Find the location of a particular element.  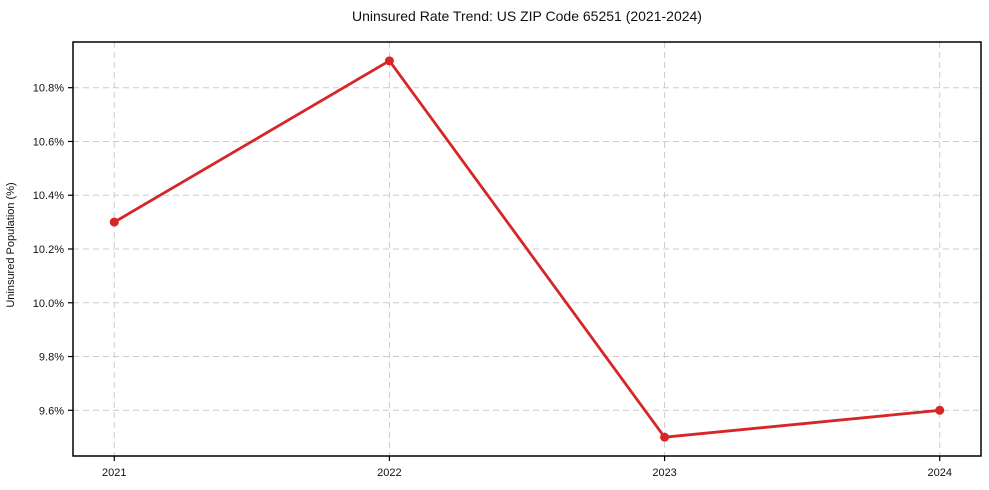

data-point-2021 is located at coordinates (114, 222).